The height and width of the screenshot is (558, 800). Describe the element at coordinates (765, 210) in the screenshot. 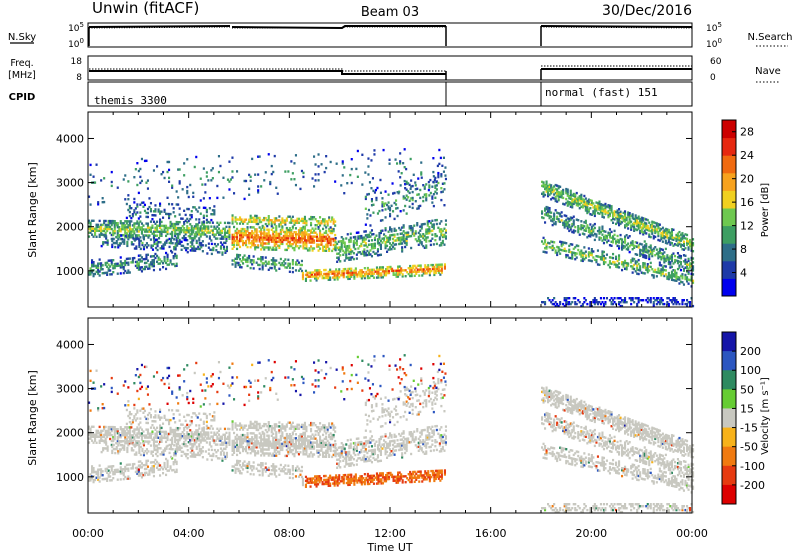

I see `power-colorbar-label: Power [dB]` at that location.